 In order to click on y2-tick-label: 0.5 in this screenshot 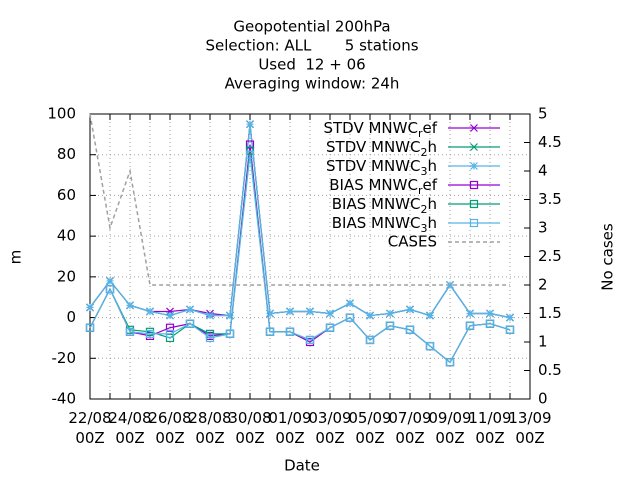, I will do `click(550, 370)`.